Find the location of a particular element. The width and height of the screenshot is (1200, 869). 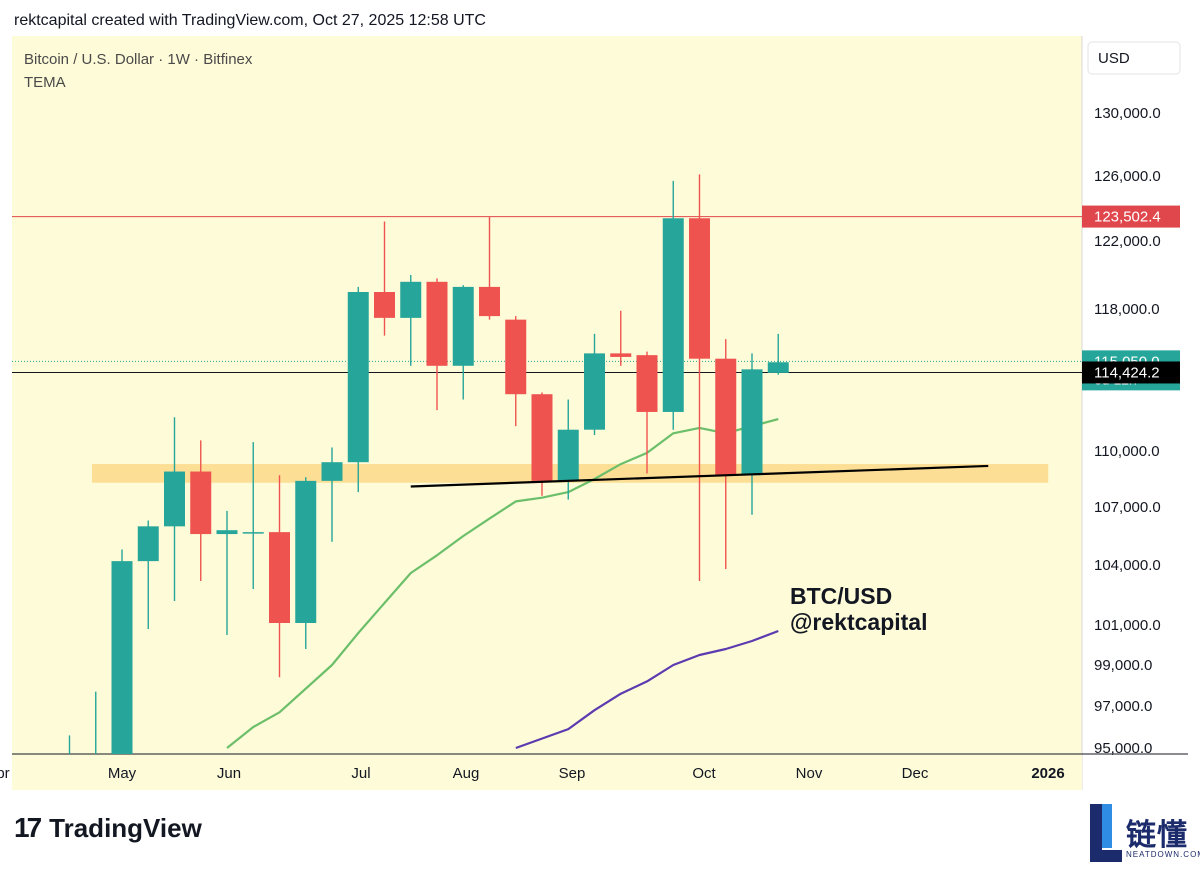

y-tick-label: 130,000.0 is located at coordinates (1127, 113).